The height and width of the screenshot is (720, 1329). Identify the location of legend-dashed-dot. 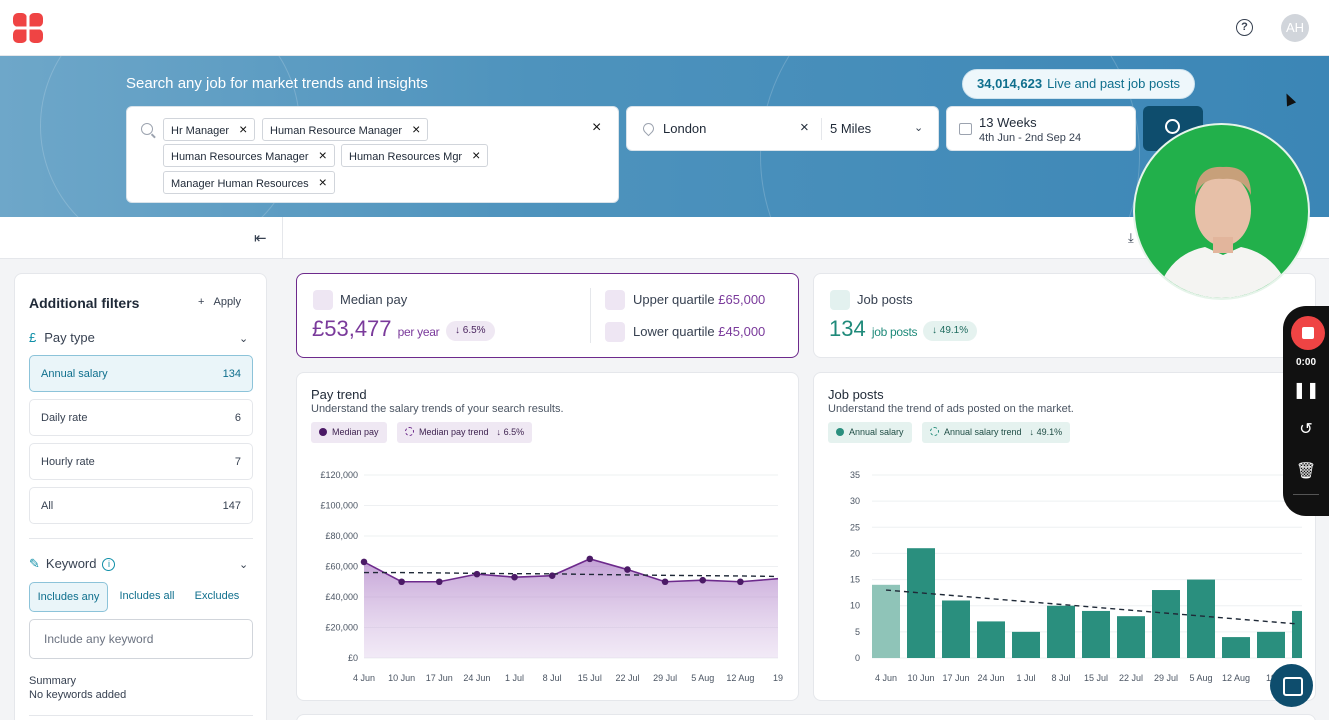
(409, 431).